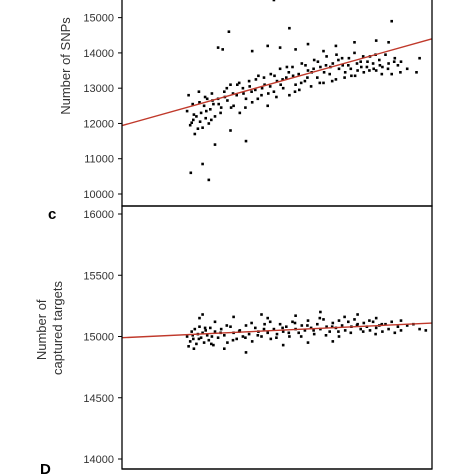 The height and width of the screenshot is (474, 474). Describe the element at coordinates (98, 215) in the screenshot. I see `y-tick-label: 16000` at that location.